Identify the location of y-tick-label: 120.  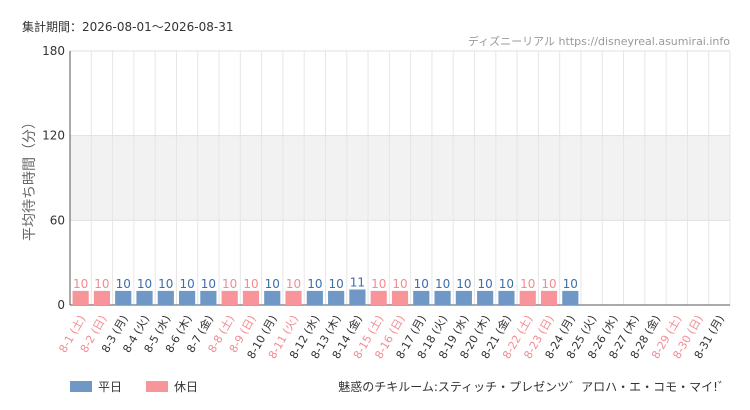
(53, 136).